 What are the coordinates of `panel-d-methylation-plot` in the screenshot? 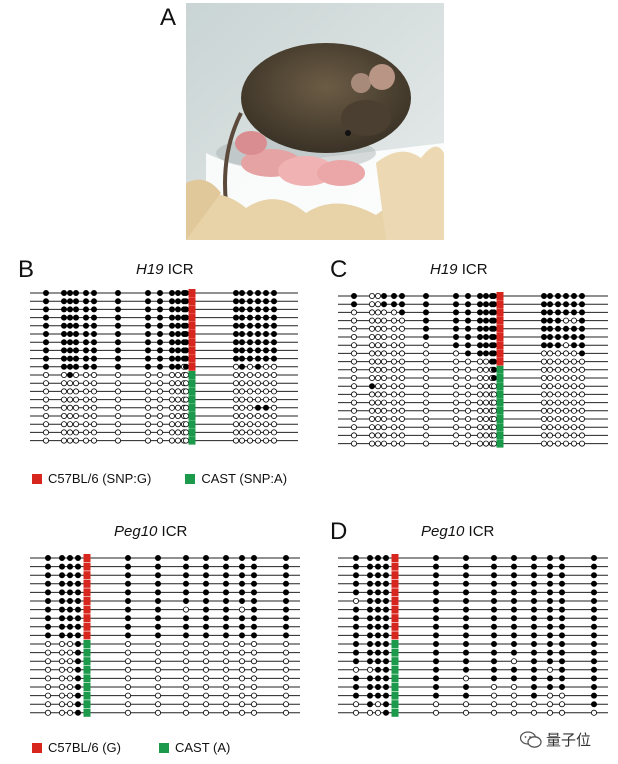 It's located at (473, 635).